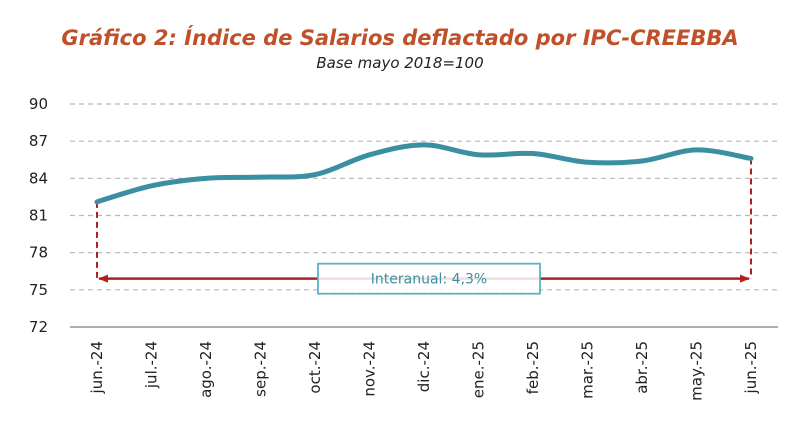 The image size is (800, 423). Describe the element at coordinates (38, 290) in the screenshot. I see `y-tick-label: 75` at that location.